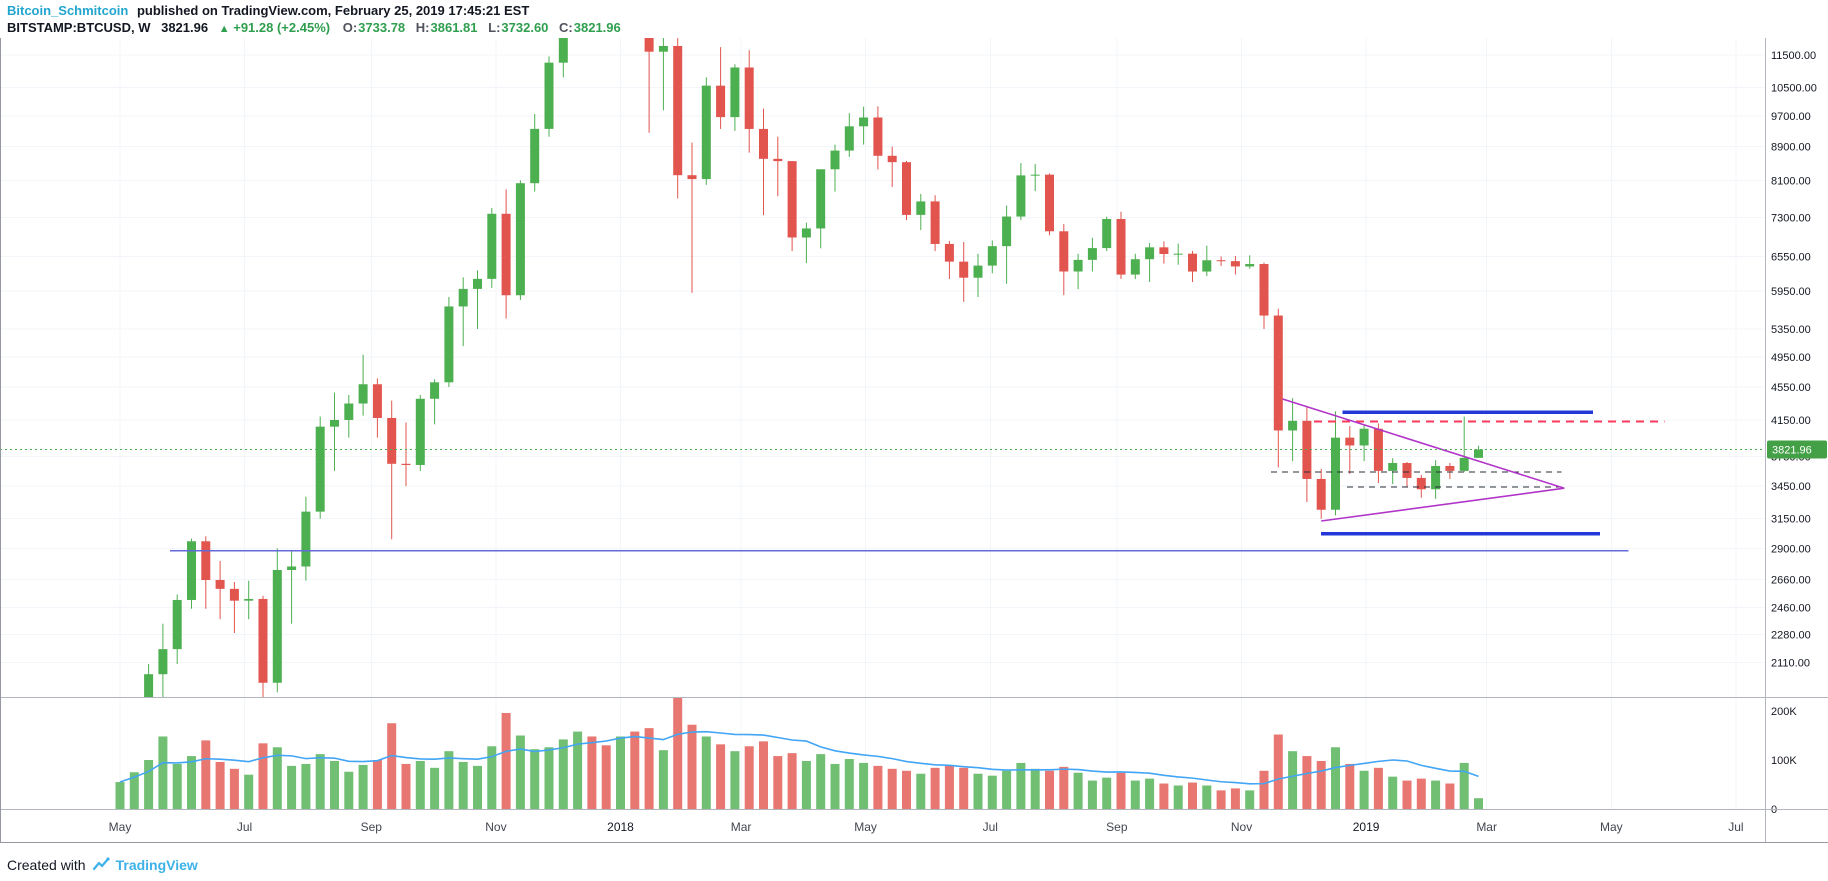 This screenshot has height=881, width=1828. Describe the element at coordinates (156, 865) in the screenshot. I see `tradingview-brand-link: TradingView` at that location.